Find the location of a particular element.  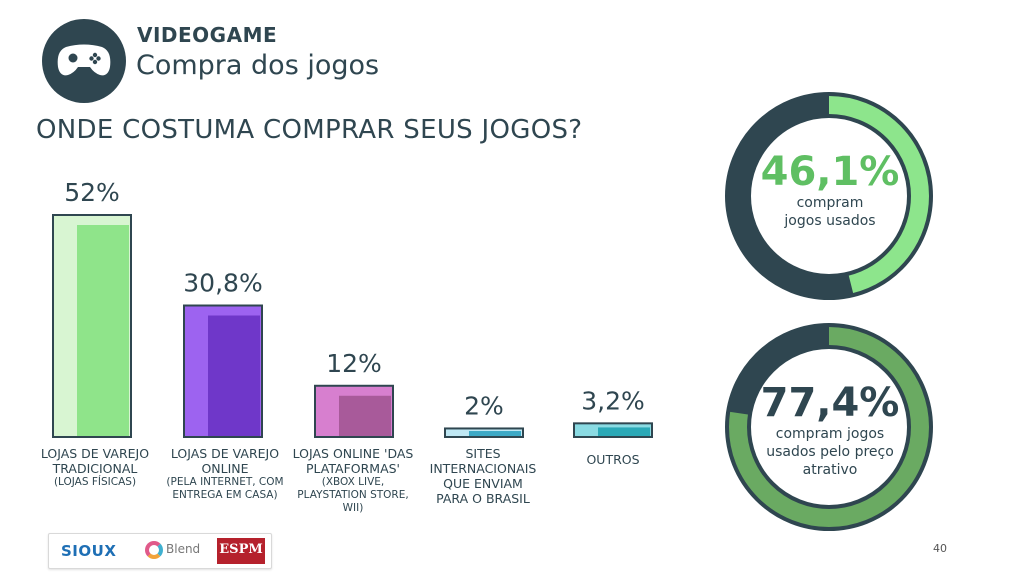

bar-value-label-1: 30,8% is located at coordinates (222, 283).